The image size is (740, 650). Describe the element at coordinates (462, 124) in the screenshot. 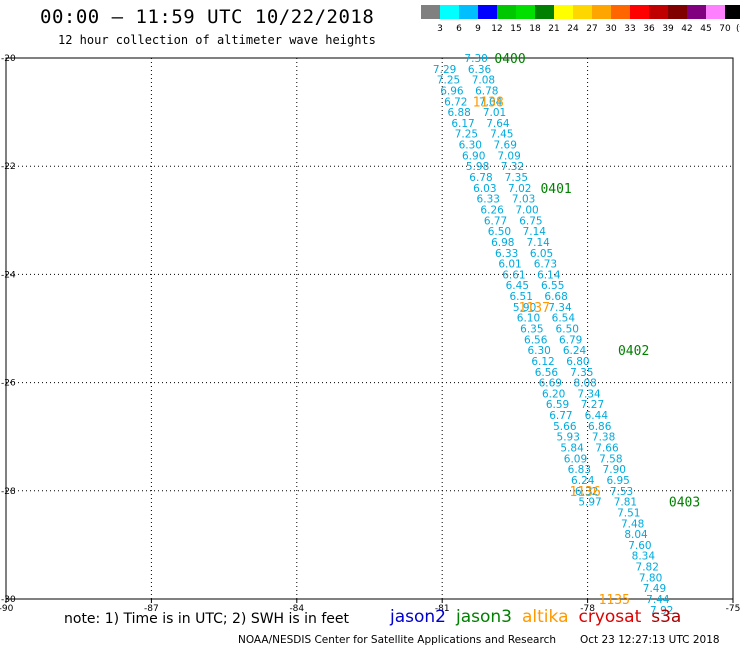

I see `swh-value-label: 6.17` at that location.